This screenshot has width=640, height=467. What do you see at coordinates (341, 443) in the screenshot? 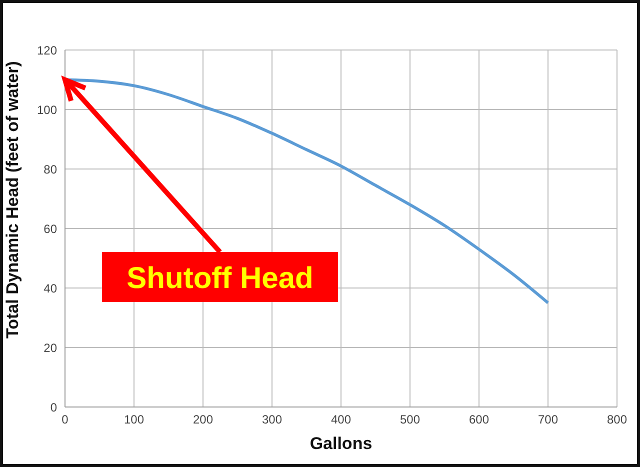
I see `x-axis-title: Gallons` at bounding box center [341, 443].